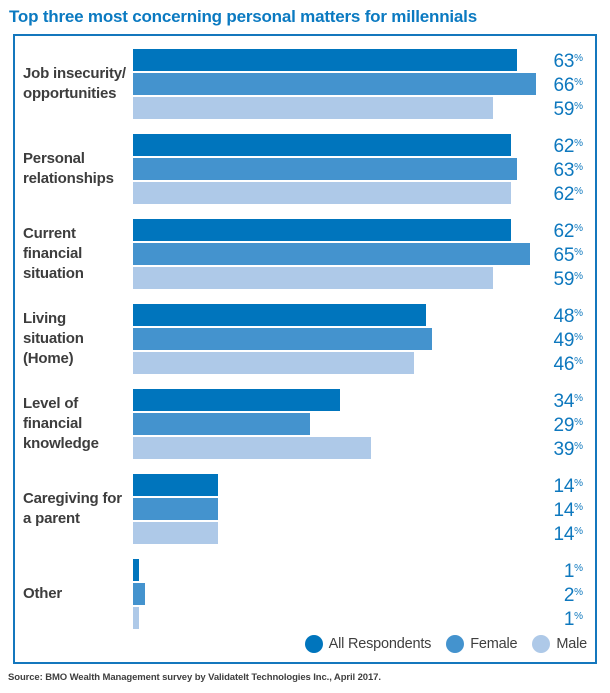 The image size is (610, 693). What do you see at coordinates (61, 423) in the screenshot?
I see `category-label: Level of financial knowledge` at bounding box center [61, 423].